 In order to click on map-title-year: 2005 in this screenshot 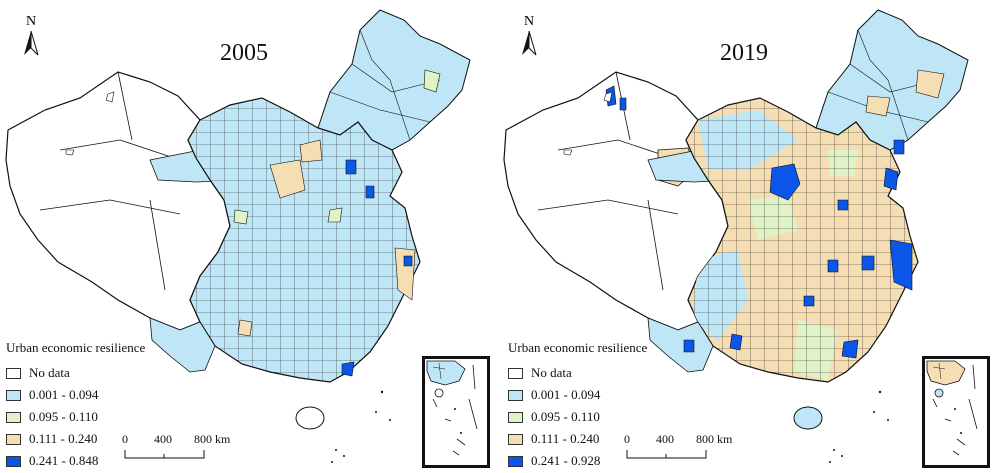, I will do `click(244, 53)`.